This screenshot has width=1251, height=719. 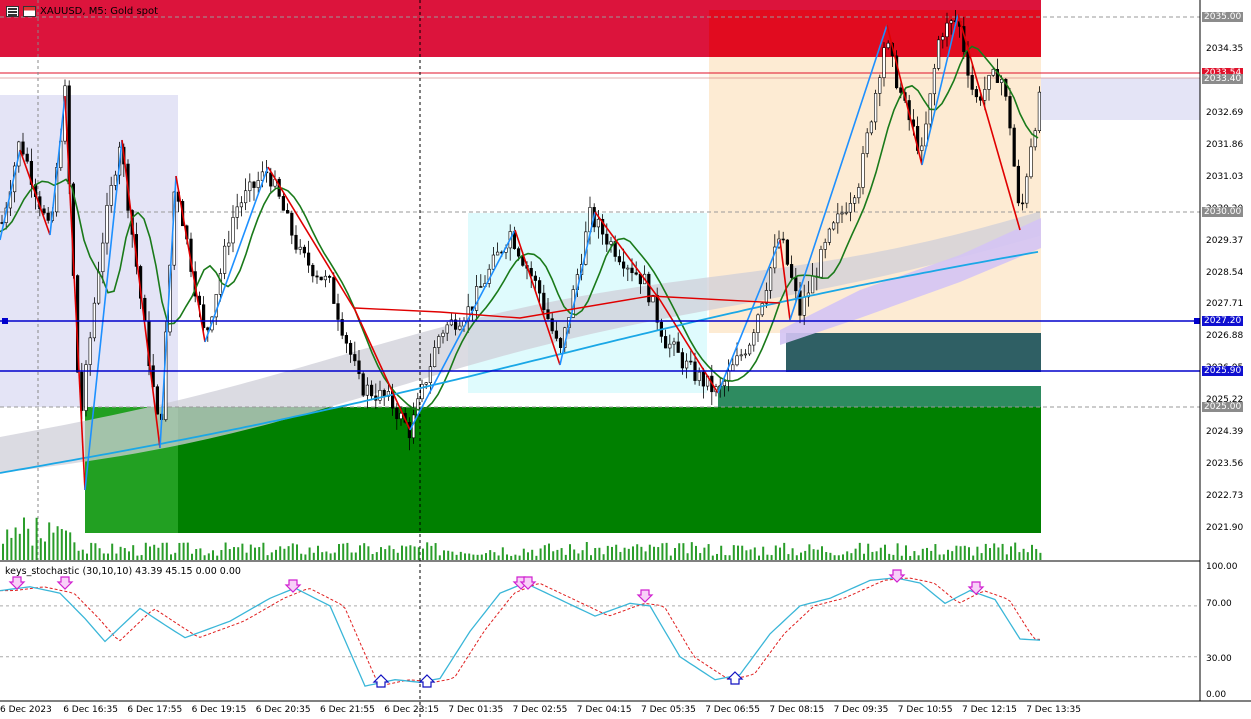 I want to click on time-axis-label: 7 Dec 08:15, so click(x=797, y=710).